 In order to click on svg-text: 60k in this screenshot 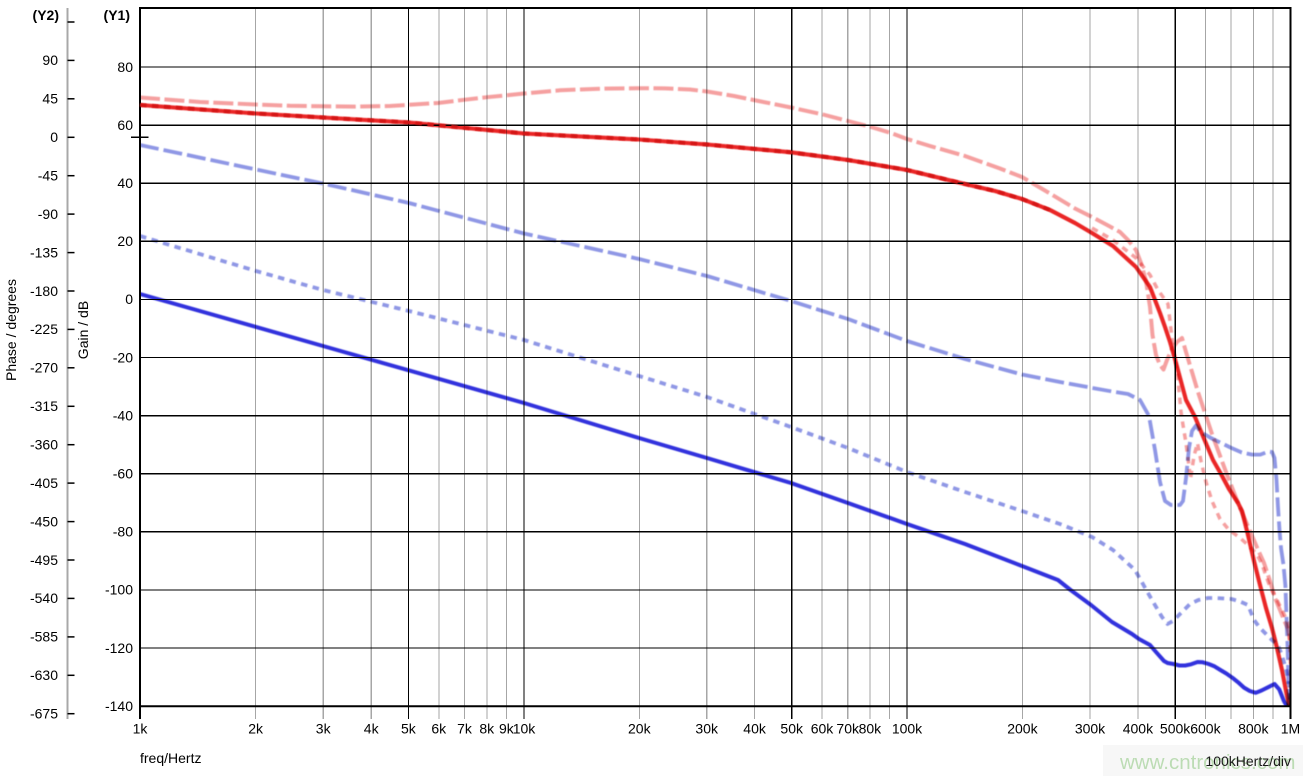, I will do `click(823, 729)`.